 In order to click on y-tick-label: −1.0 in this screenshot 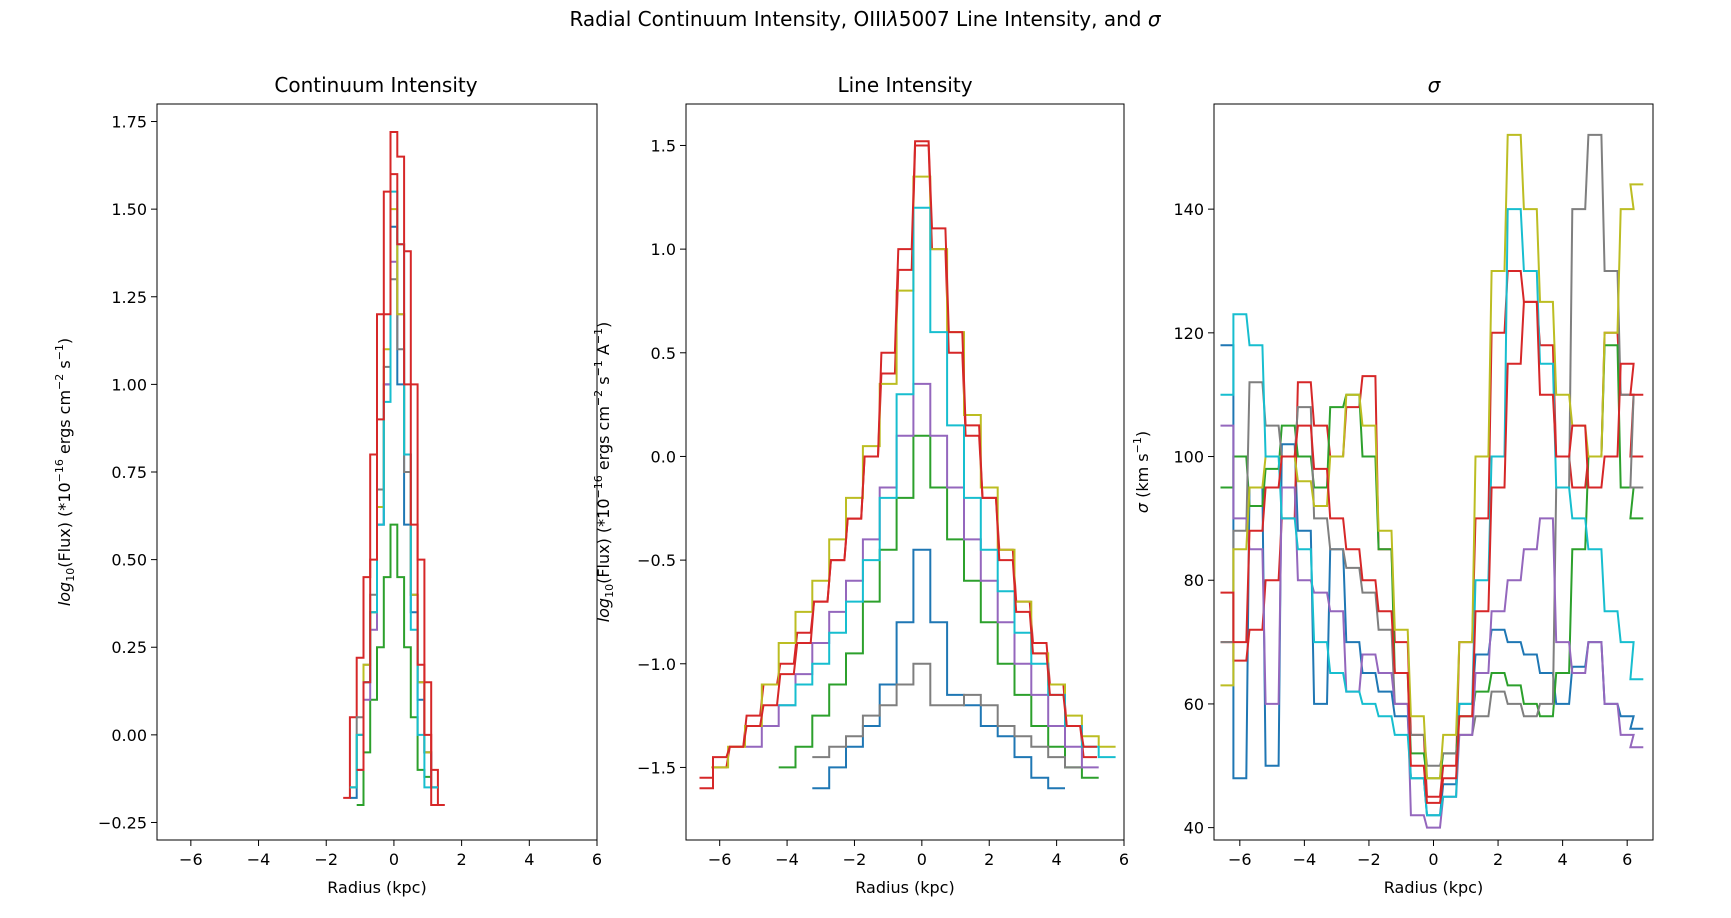, I will do `click(656, 664)`.